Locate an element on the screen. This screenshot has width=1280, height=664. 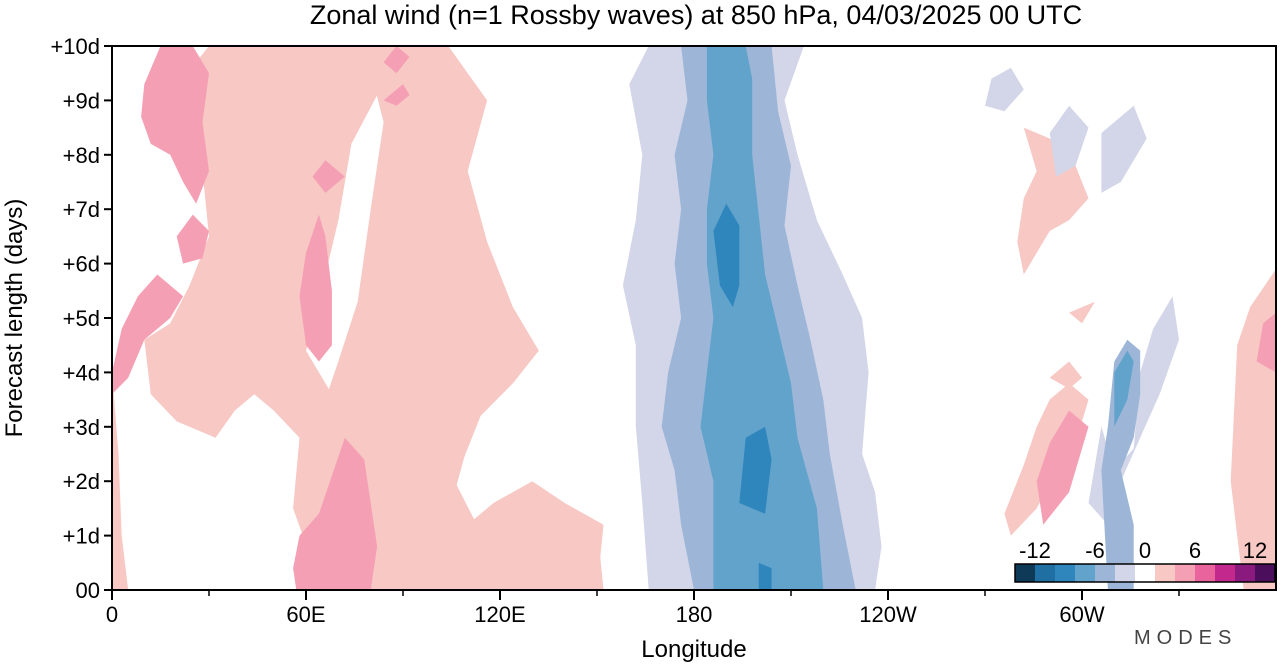
modes-watermark: MODES is located at coordinates (1185, 638).